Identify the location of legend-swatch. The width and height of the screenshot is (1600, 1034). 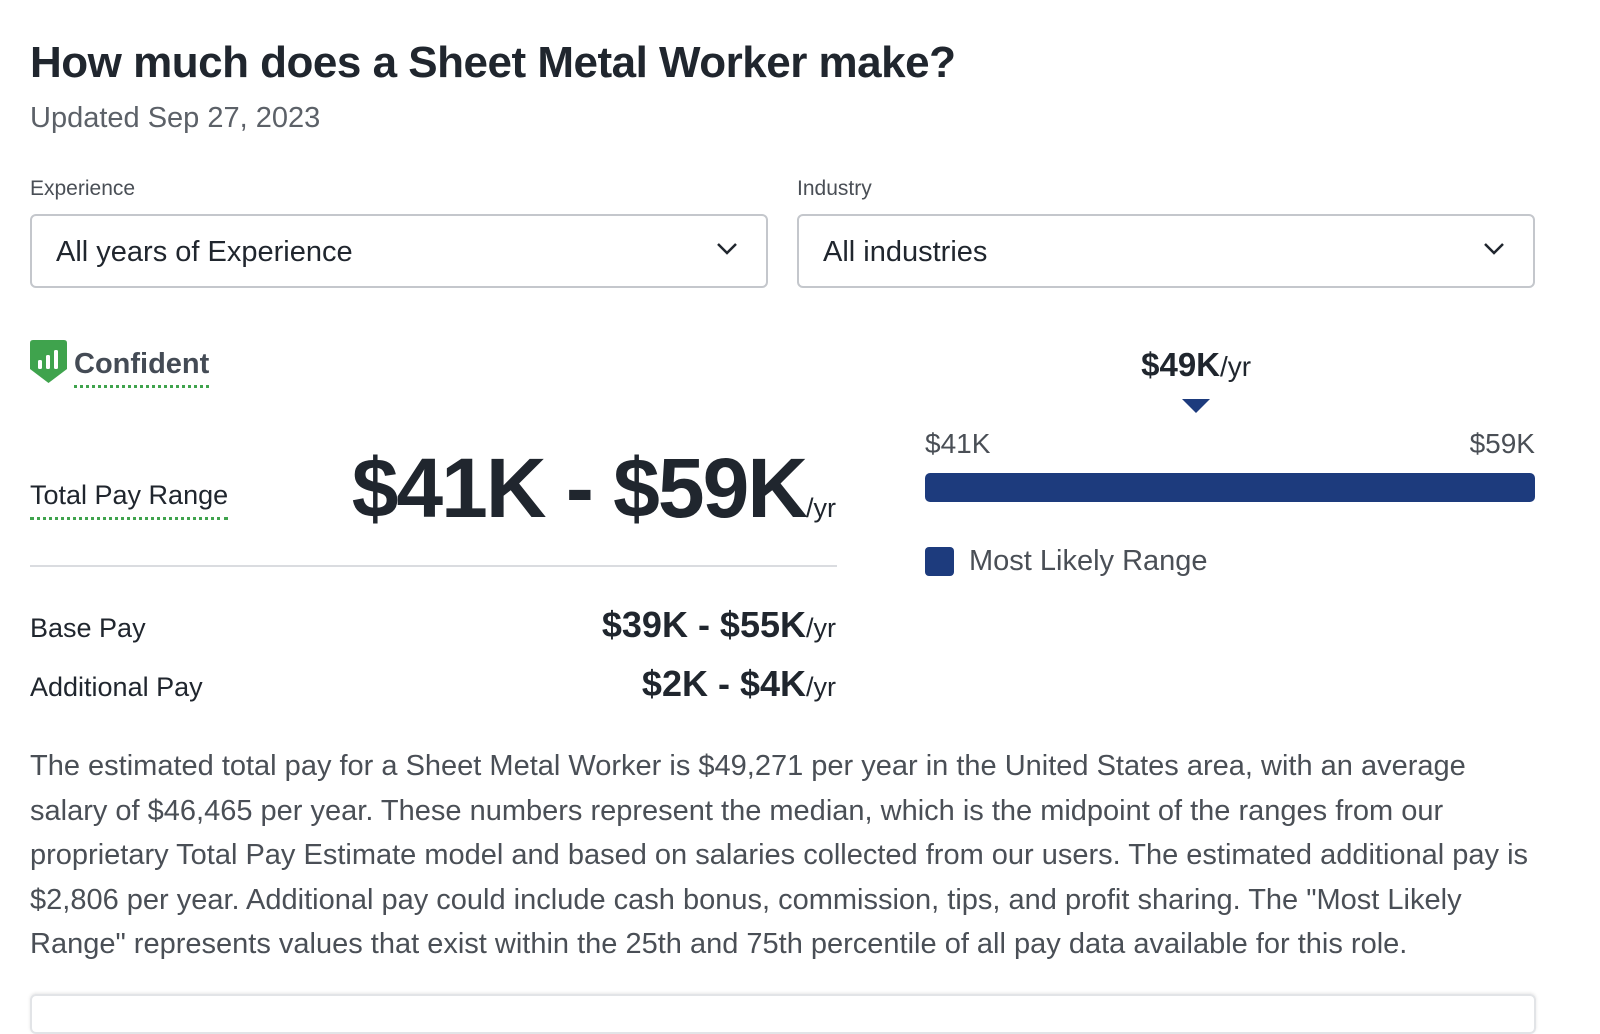
(939, 561).